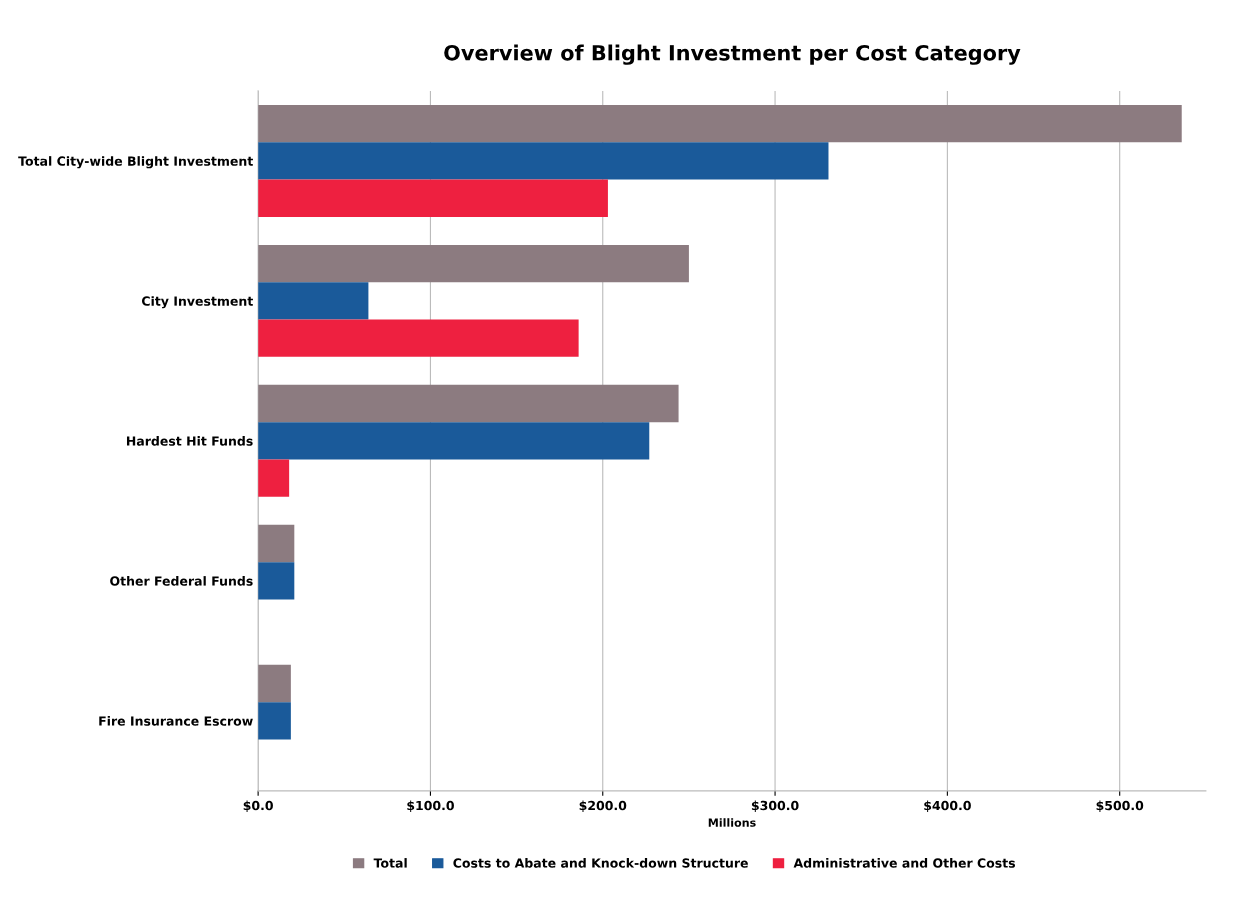 Image resolution: width=1247 pixels, height=909 pixels. I want to click on legend-label: Total, so click(390, 863).